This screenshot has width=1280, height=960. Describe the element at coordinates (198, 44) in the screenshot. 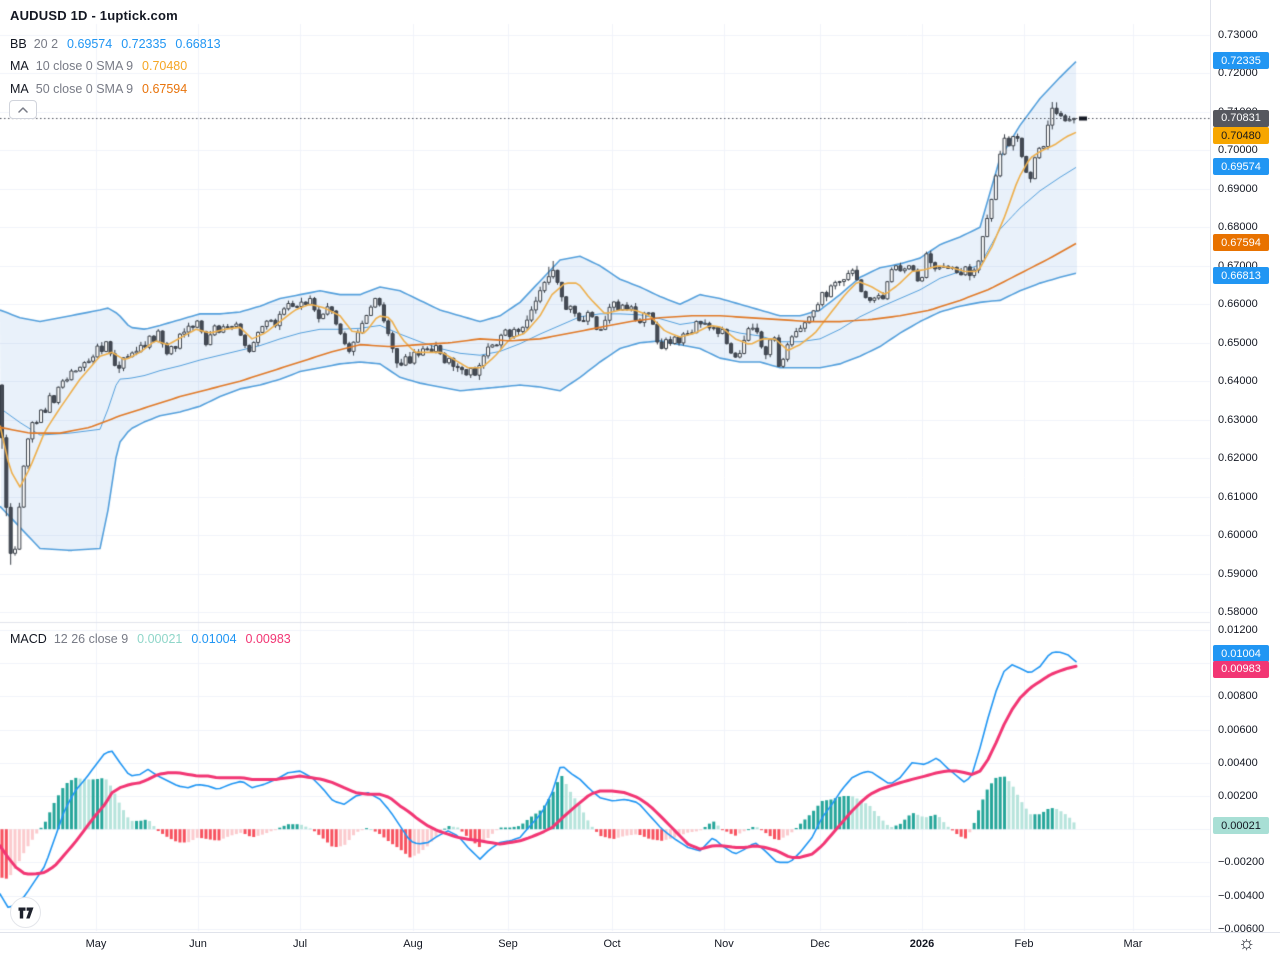

I see `bb-value: 0.66813` at that location.